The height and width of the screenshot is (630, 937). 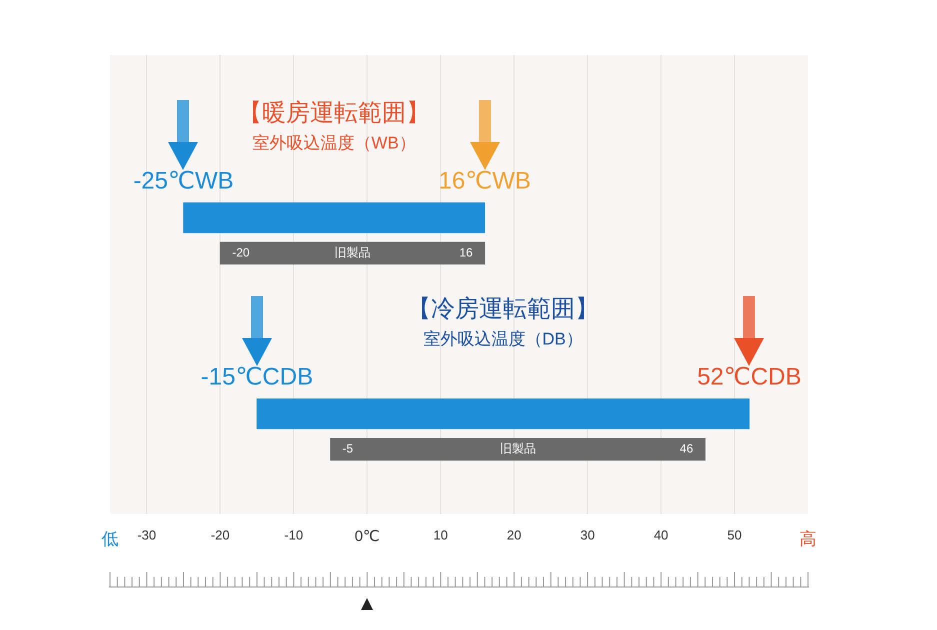 What do you see at coordinates (587, 534) in the screenshot?
I see `x-tick-label: 30` at bounding box center [587, 534].